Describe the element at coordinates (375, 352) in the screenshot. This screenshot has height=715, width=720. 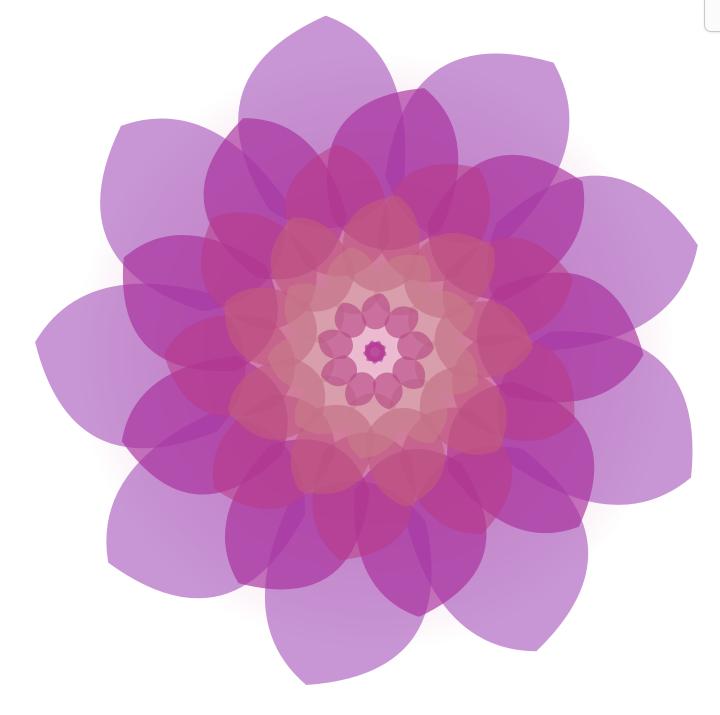
I see `rosette-center` at that location.